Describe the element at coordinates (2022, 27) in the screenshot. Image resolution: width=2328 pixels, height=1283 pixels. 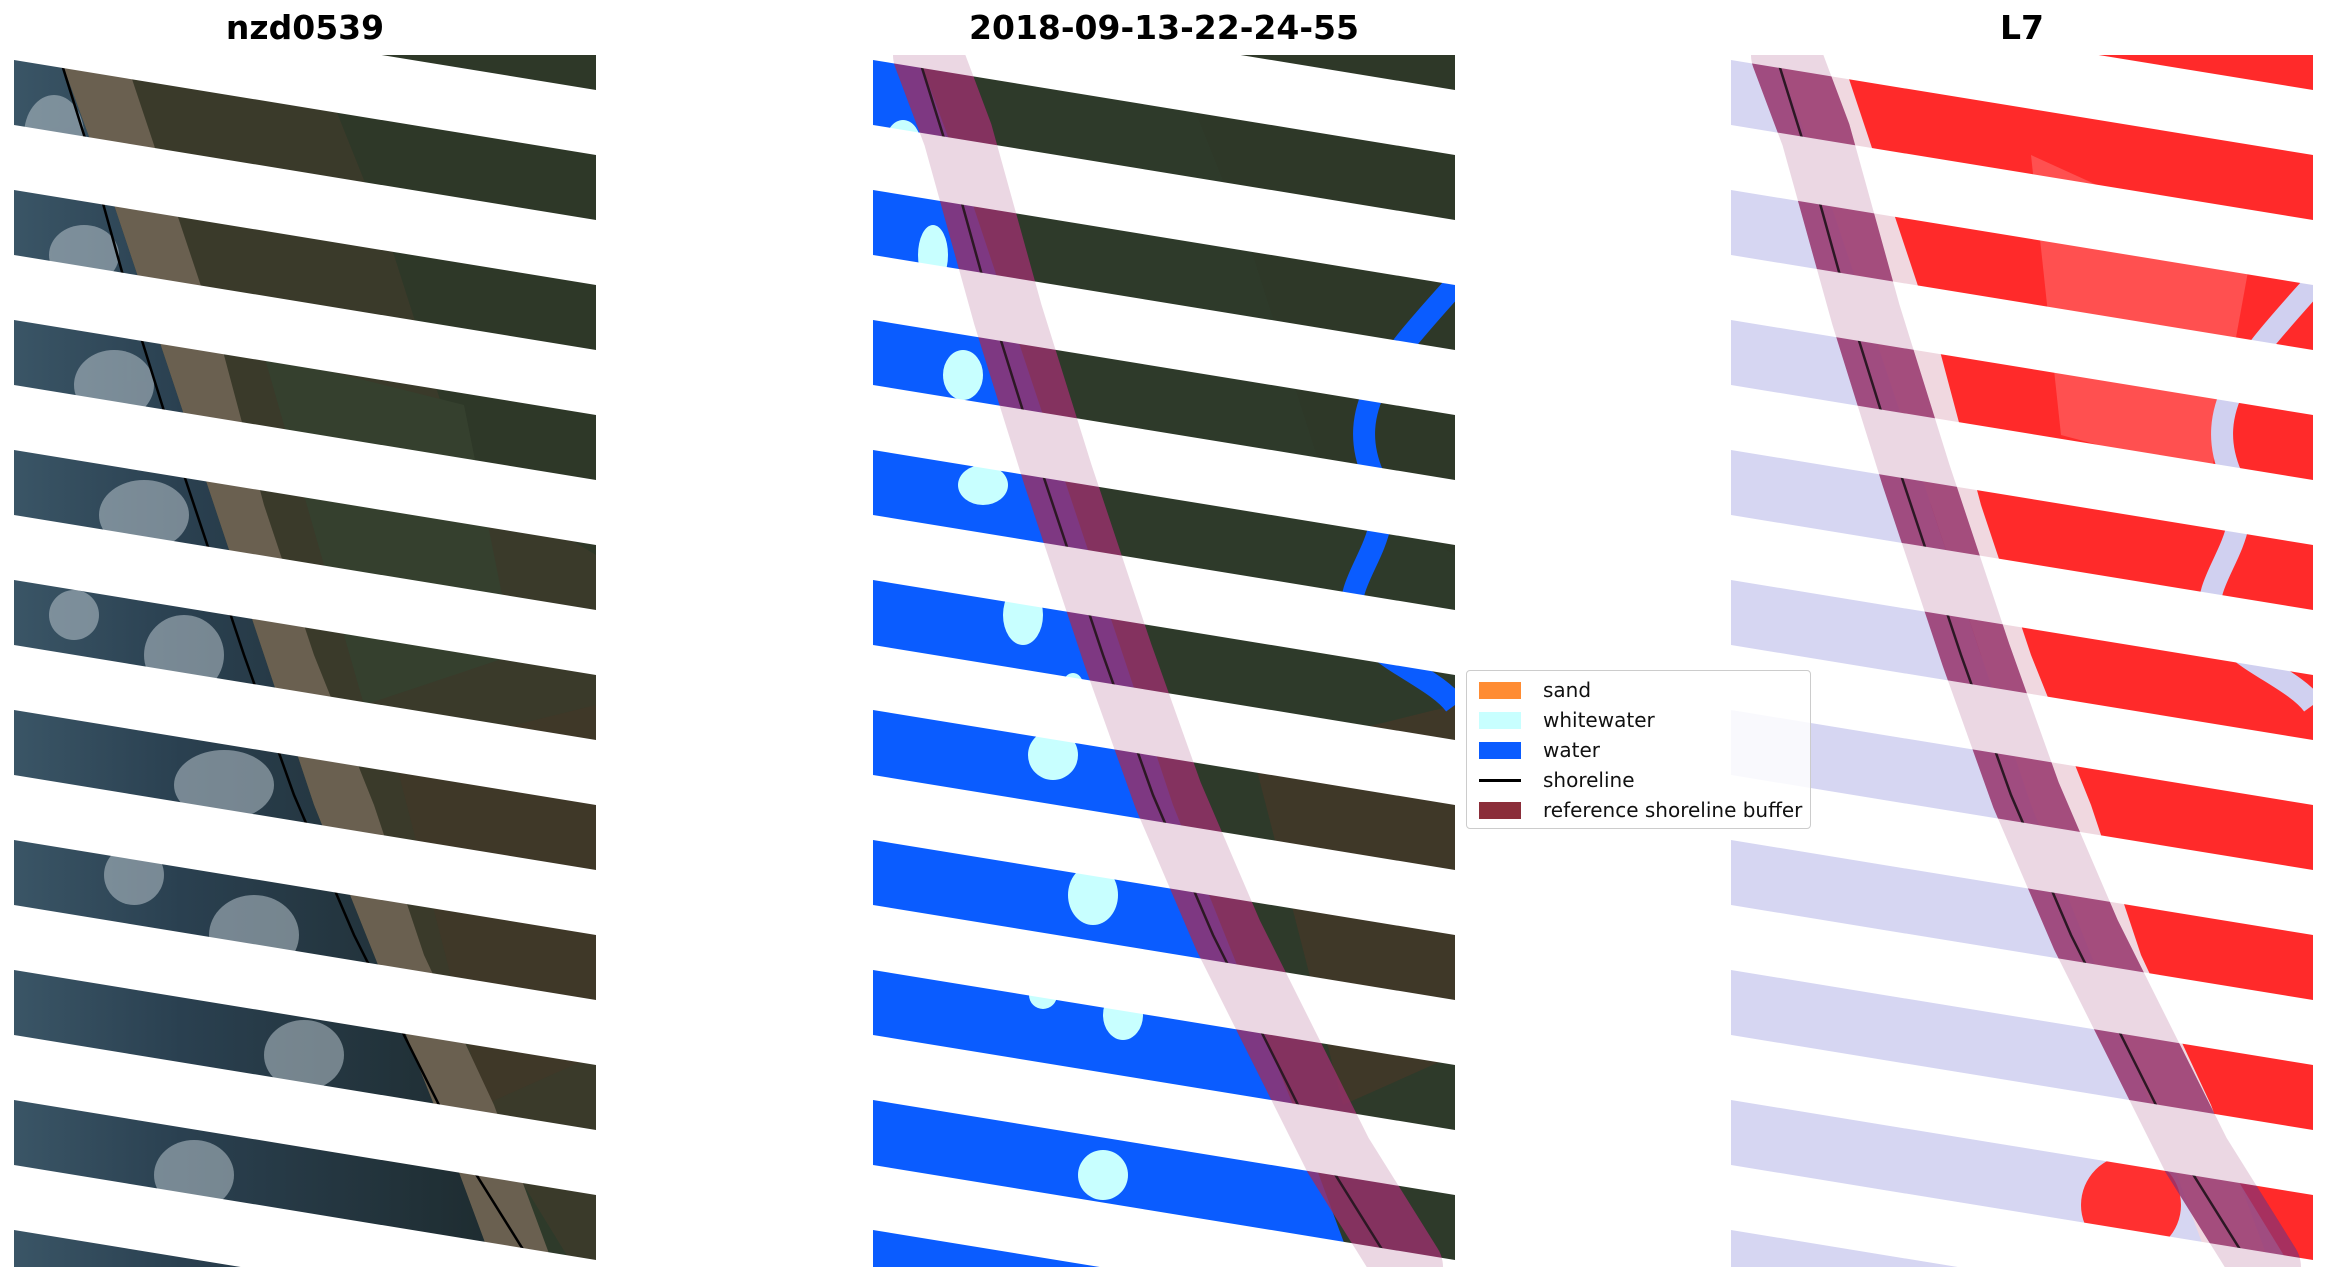
I see `panel-title-sensor: L7` at that location.